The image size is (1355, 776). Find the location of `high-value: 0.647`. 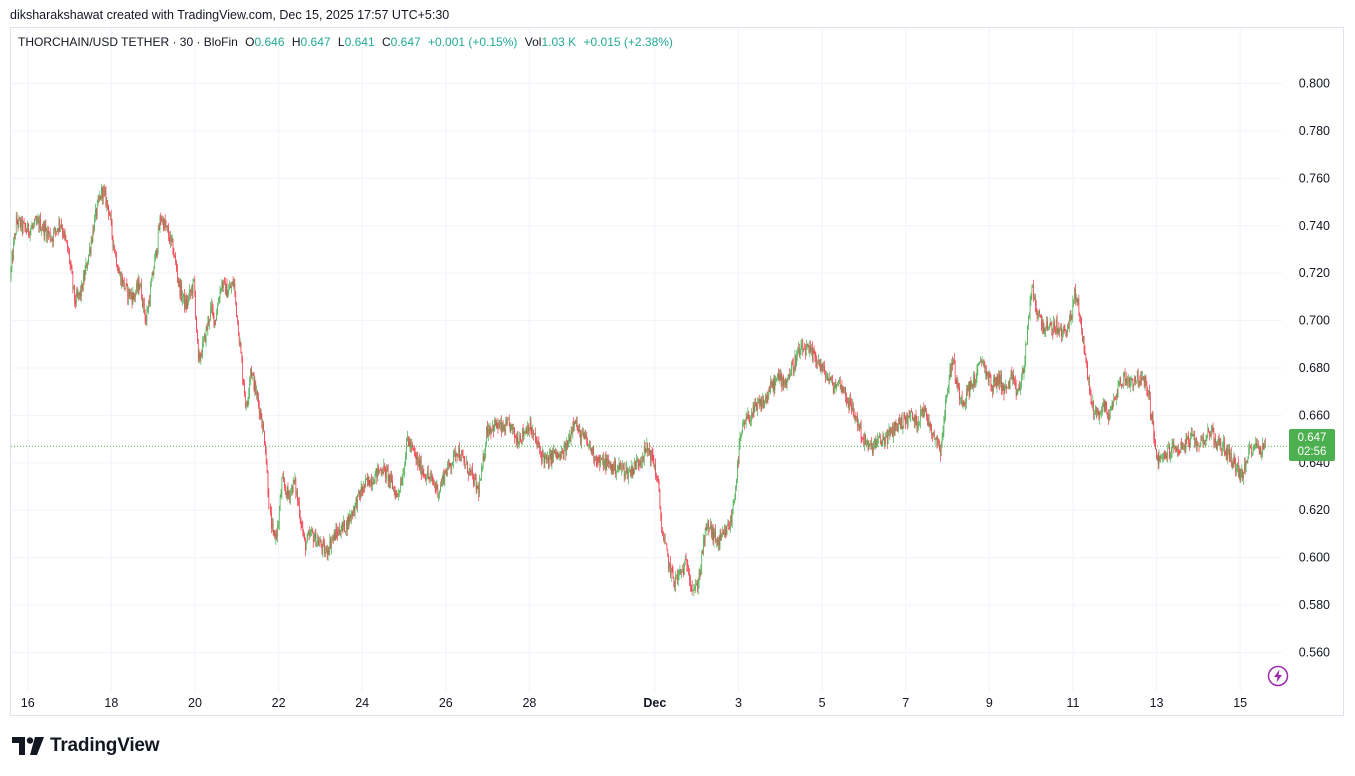

high-value: 0.647 is located at coordinates (315, 42).